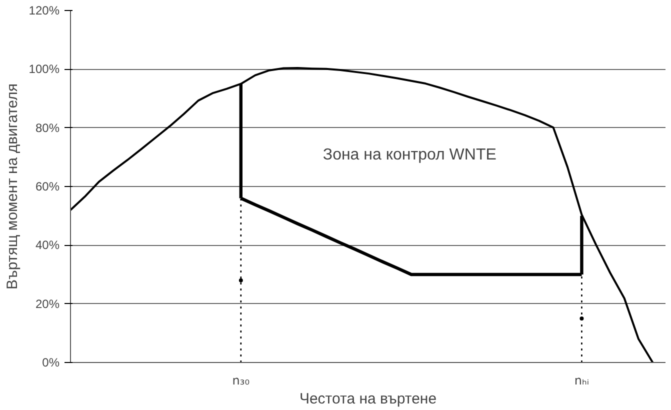  What do you see at coordinates (44, 11) in the screenshot?
I see `y-tick-label: 120%` at bounding box center [44, 11].